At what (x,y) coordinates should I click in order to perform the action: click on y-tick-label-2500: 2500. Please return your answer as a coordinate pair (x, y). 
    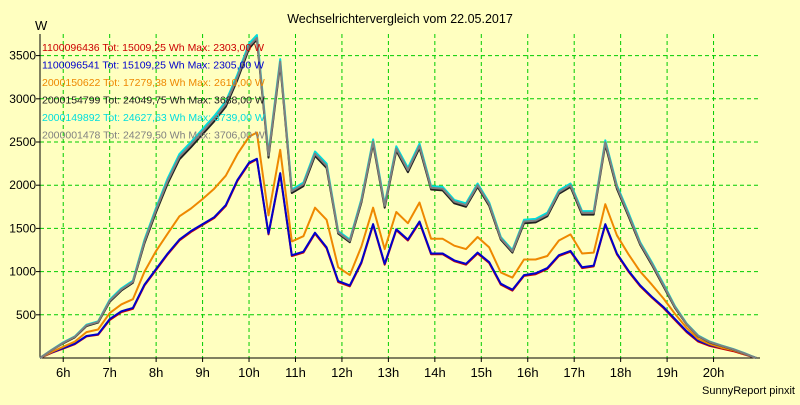
    Looking at the image, I should click on (22, 142).